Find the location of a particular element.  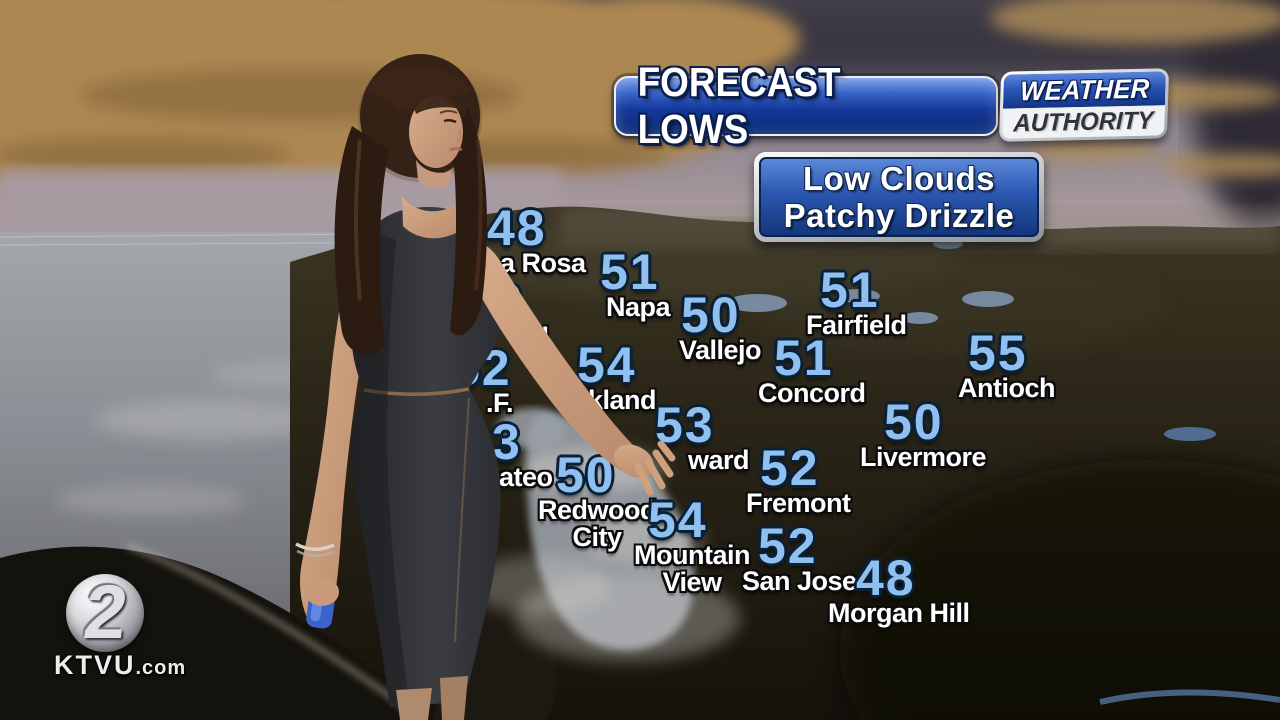

callout-line2: Patchy Drizzle is located at coordinates (899, 215).